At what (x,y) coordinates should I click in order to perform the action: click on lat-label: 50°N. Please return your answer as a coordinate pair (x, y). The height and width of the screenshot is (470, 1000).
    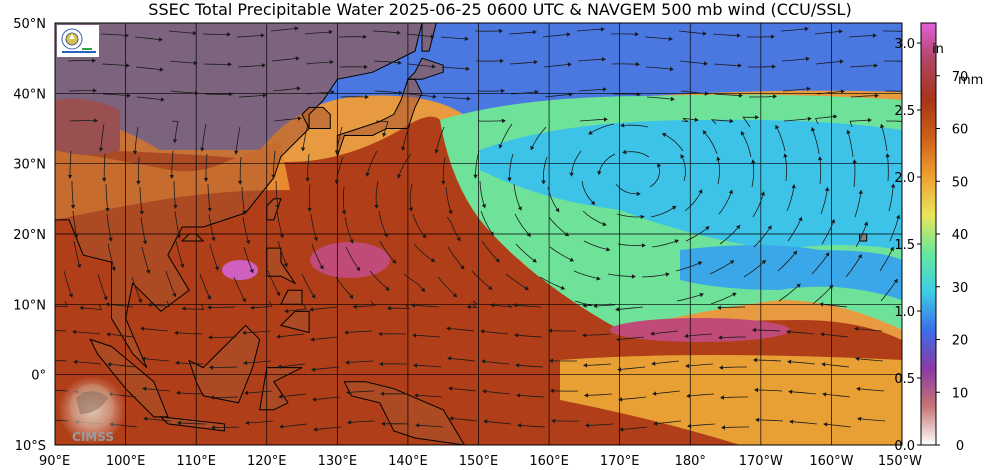
    Looking at the image, I should click on (29, 24).